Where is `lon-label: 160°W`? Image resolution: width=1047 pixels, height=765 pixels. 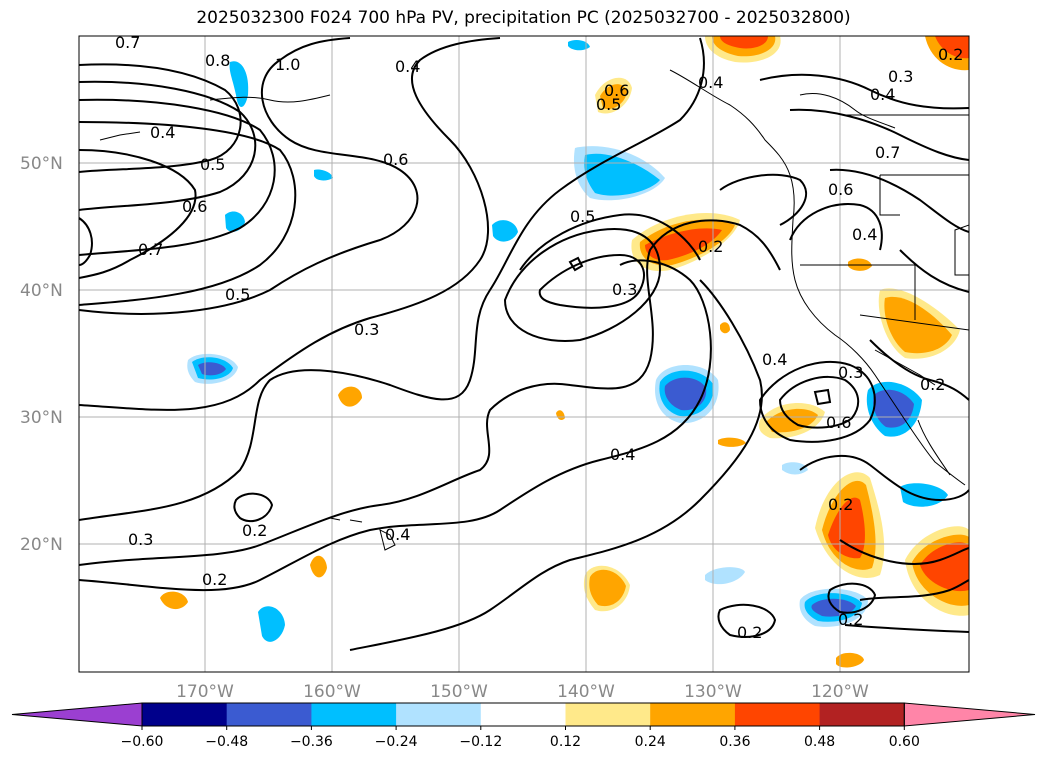 lon-label: 160°W is located at coordinates (332, 692).